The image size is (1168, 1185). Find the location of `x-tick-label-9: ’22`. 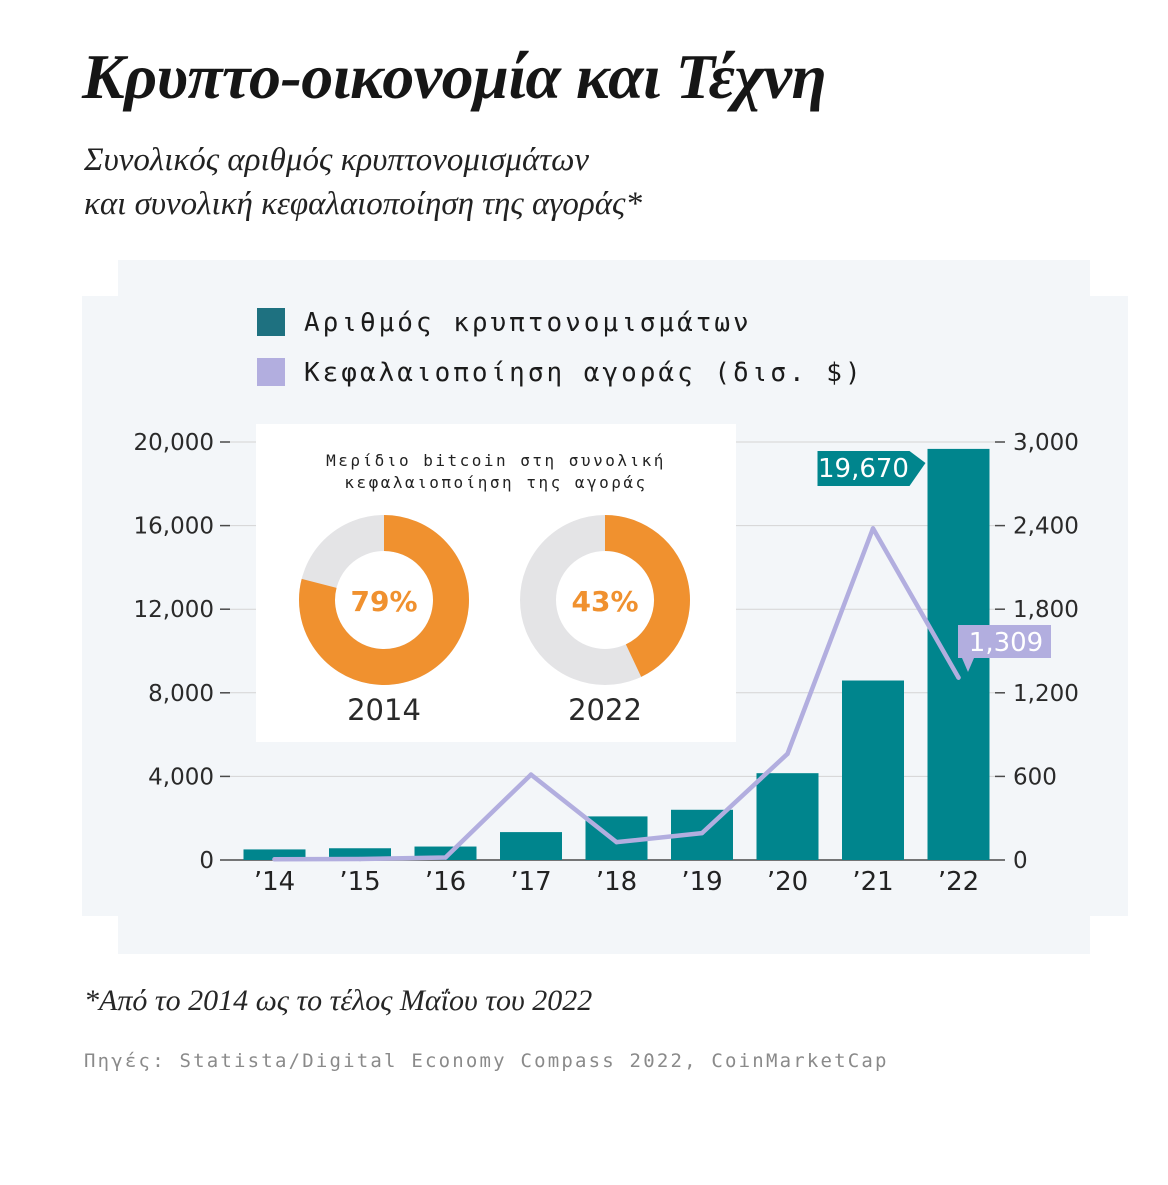

x-tick-label-9: ’22 is located at coordinates (958, 882).